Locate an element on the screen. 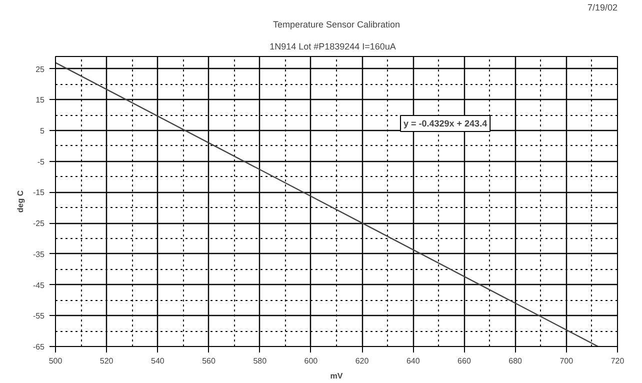 This screenshot has width=642, height=383. y-tick-label: -35 is located at coordinates (39, 254).